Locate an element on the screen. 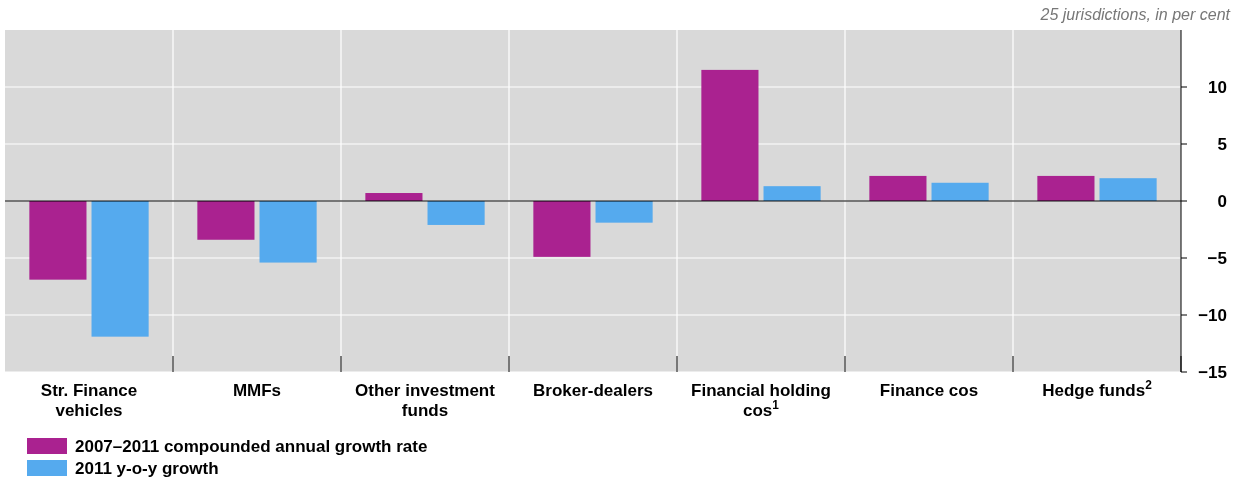  y-tick-label: −15 is located at coordinates (1212, 372).